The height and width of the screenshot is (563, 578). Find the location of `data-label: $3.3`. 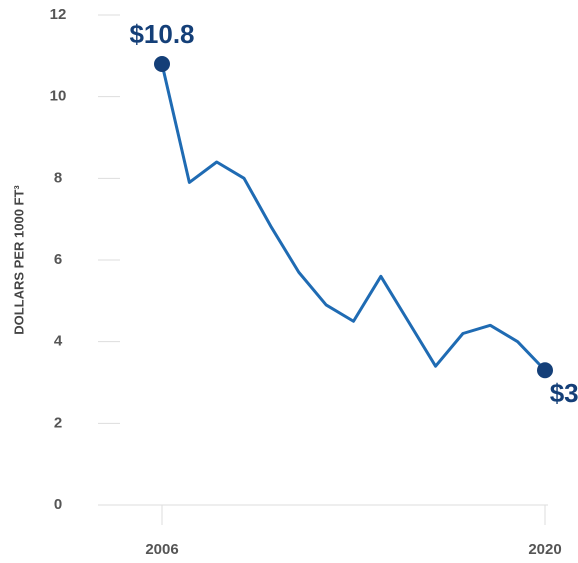

data-label: $3.3 is located at coordinates (564, 393).